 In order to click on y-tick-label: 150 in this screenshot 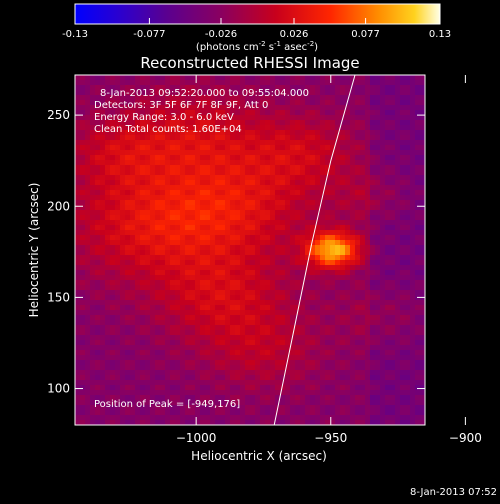, I will do `click(58, 297)`.